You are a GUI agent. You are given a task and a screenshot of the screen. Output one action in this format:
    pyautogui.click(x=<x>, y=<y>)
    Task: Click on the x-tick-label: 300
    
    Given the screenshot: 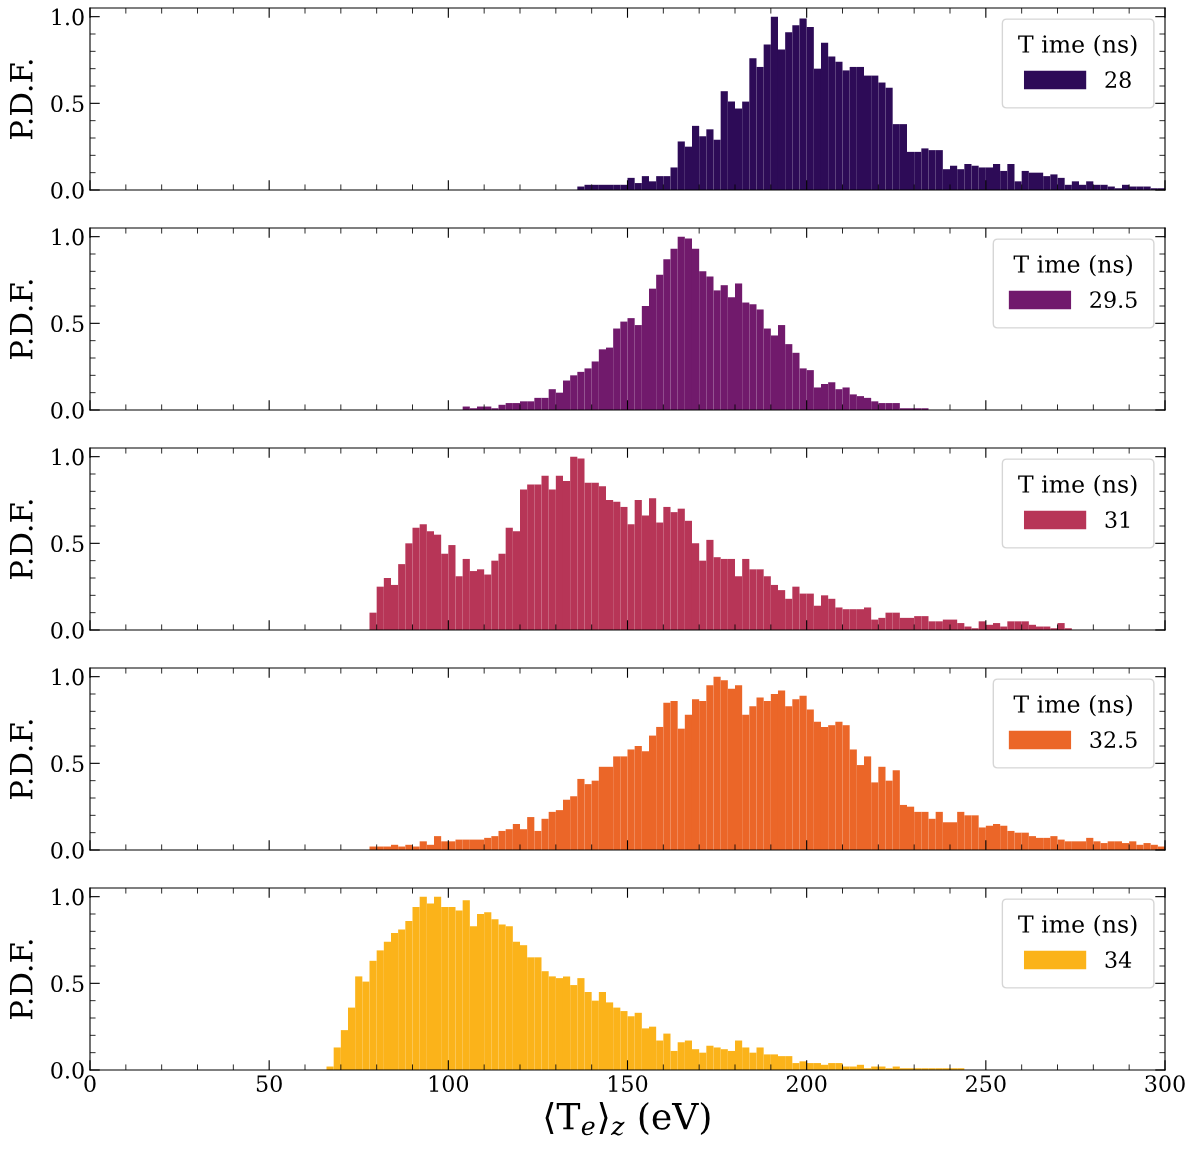 What is the action you would take?
    pyautogui.click(x=1165, y=1084)
    